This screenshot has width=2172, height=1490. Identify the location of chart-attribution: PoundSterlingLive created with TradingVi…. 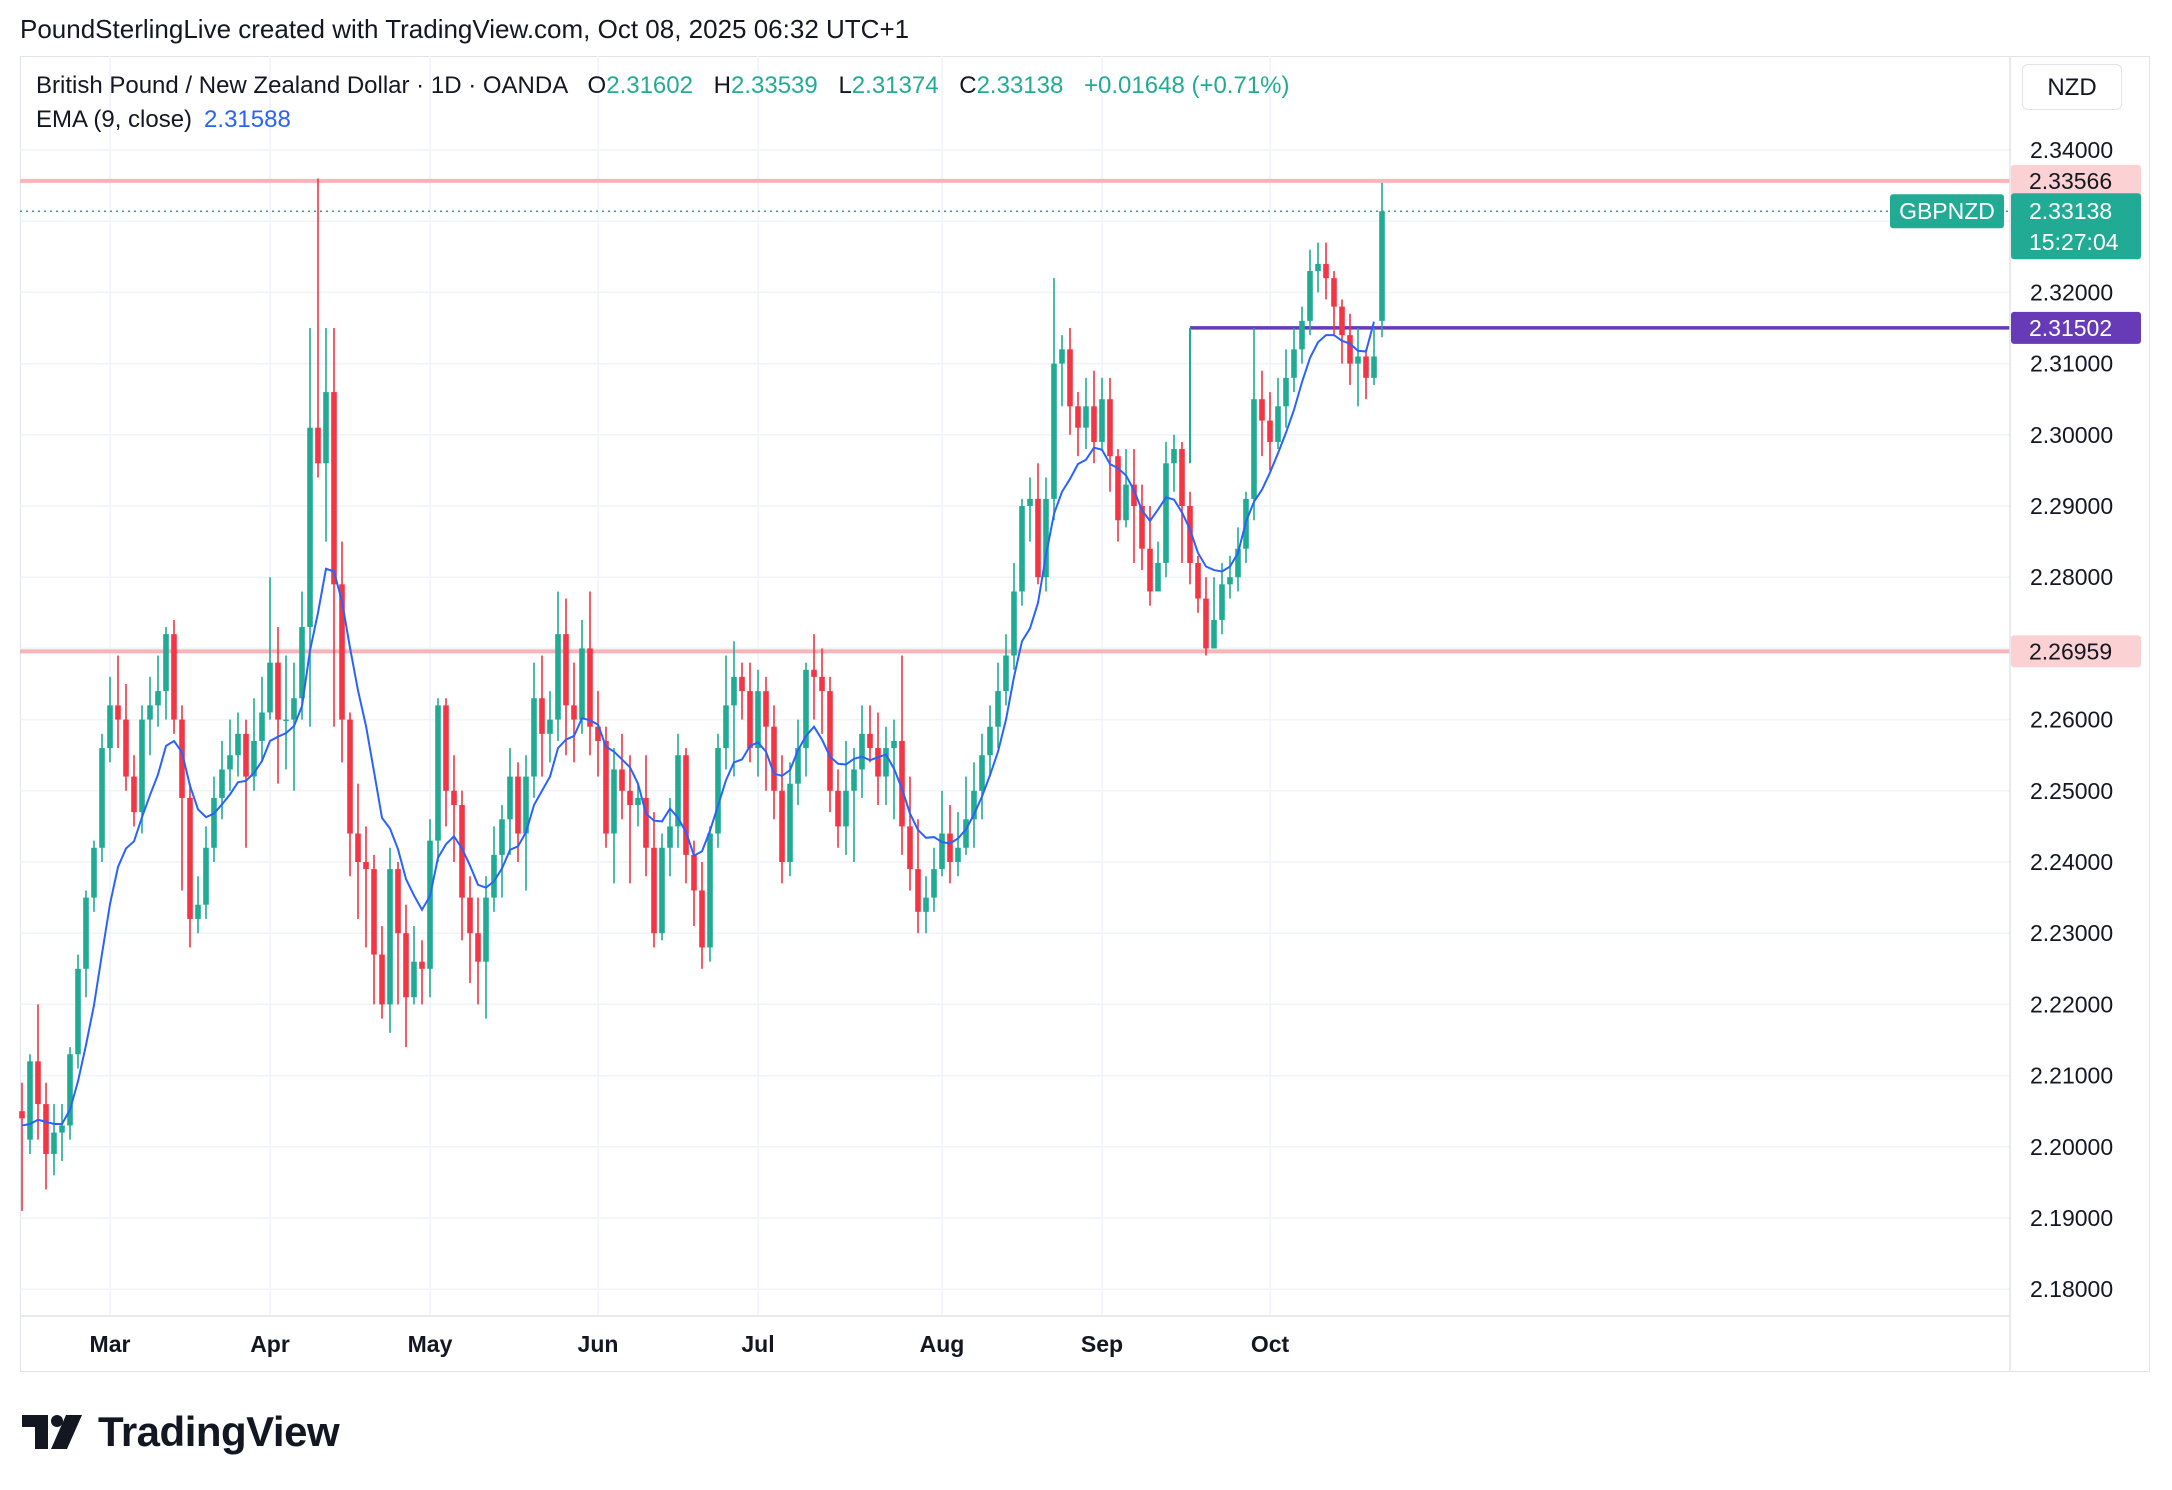
(465, 29).